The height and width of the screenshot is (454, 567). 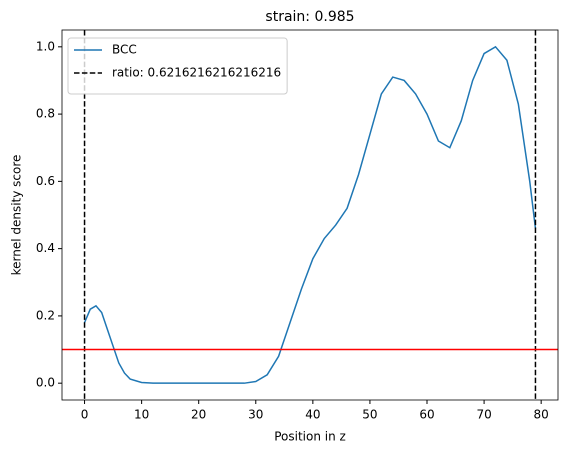 I want to click on y-axis-label: kernel density score, so click(x=17, y=215).